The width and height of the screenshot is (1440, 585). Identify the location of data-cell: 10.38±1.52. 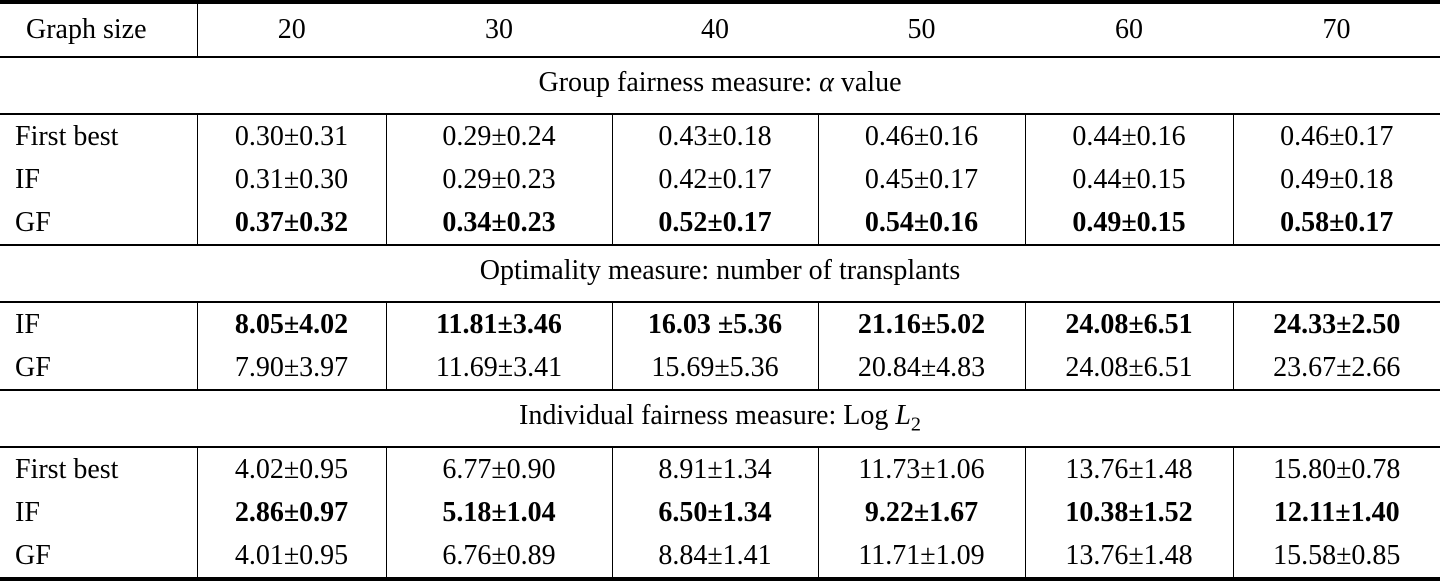
(1128, 512).